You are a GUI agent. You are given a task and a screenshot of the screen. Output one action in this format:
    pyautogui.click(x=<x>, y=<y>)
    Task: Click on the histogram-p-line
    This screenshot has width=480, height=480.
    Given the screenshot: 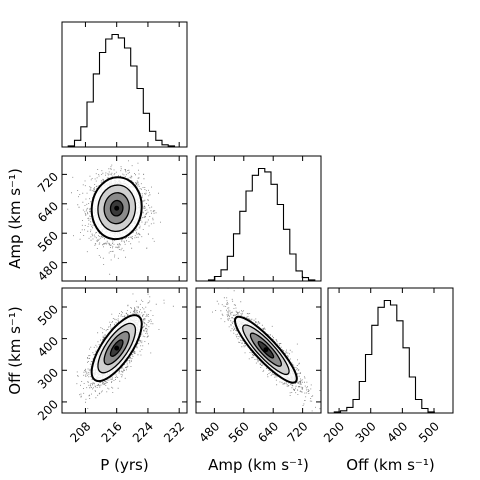 What is the action you would take?
    pyautogui.click(x=124, y=90)
    